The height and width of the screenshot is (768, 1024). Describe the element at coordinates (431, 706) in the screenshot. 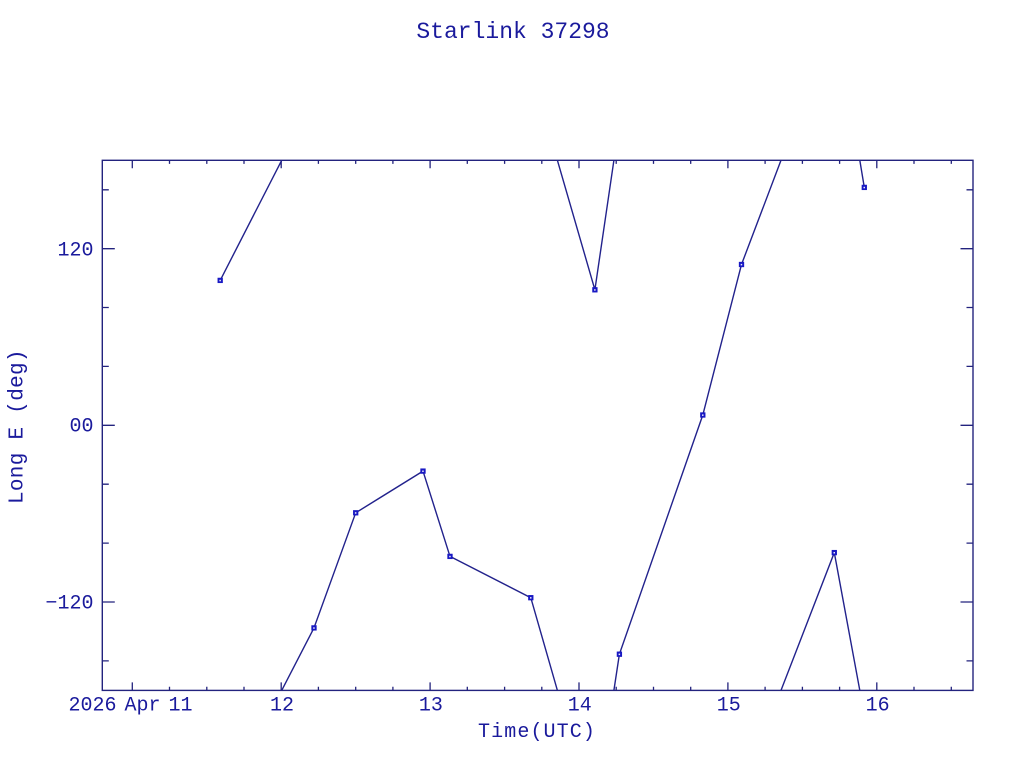

I see `svg-text: 13` at that location.